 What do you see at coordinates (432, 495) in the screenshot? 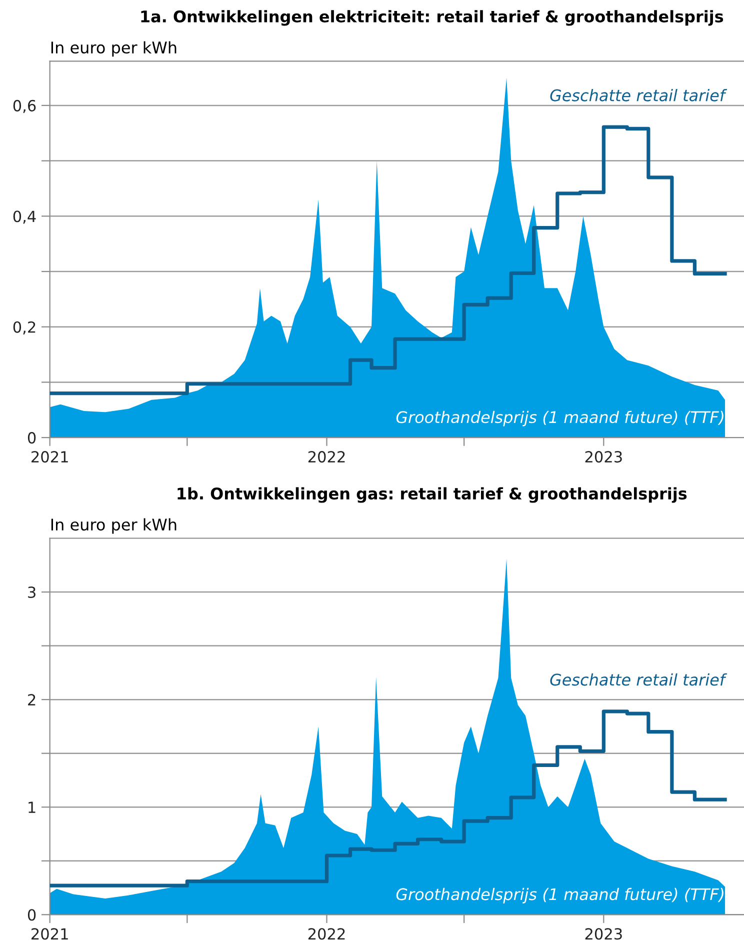
I see `chart-title: 1b. Ontwikkelingen gas: retail tarief & groothandelsprijs` at bounding box center [432, 495].